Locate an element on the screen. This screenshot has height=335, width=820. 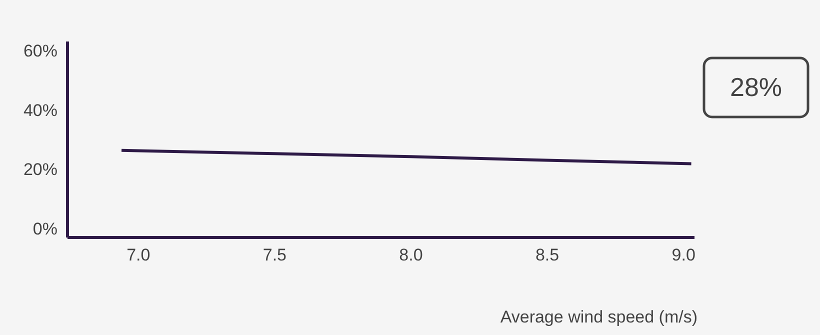
y-tick-label: 60% is located at coordinates (40, 51).